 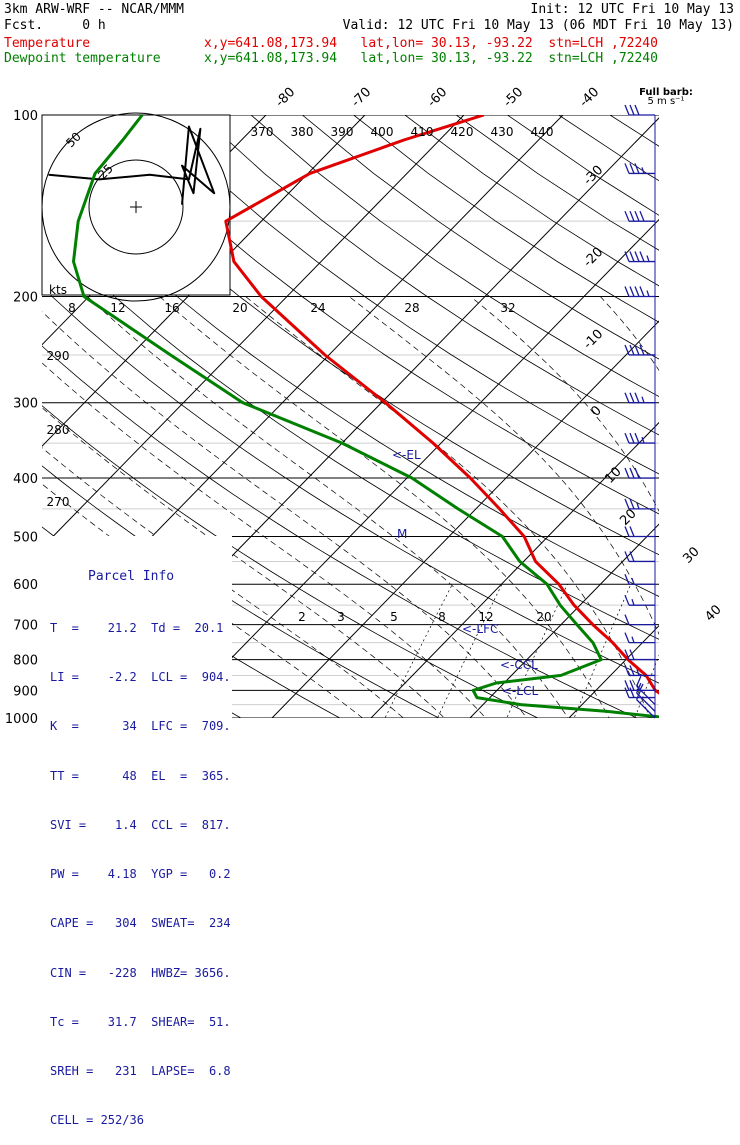 What do you see at coordinates (729, 514) in the screenshot?
I see `moist-adiabat` at bounding box center [729, 514].